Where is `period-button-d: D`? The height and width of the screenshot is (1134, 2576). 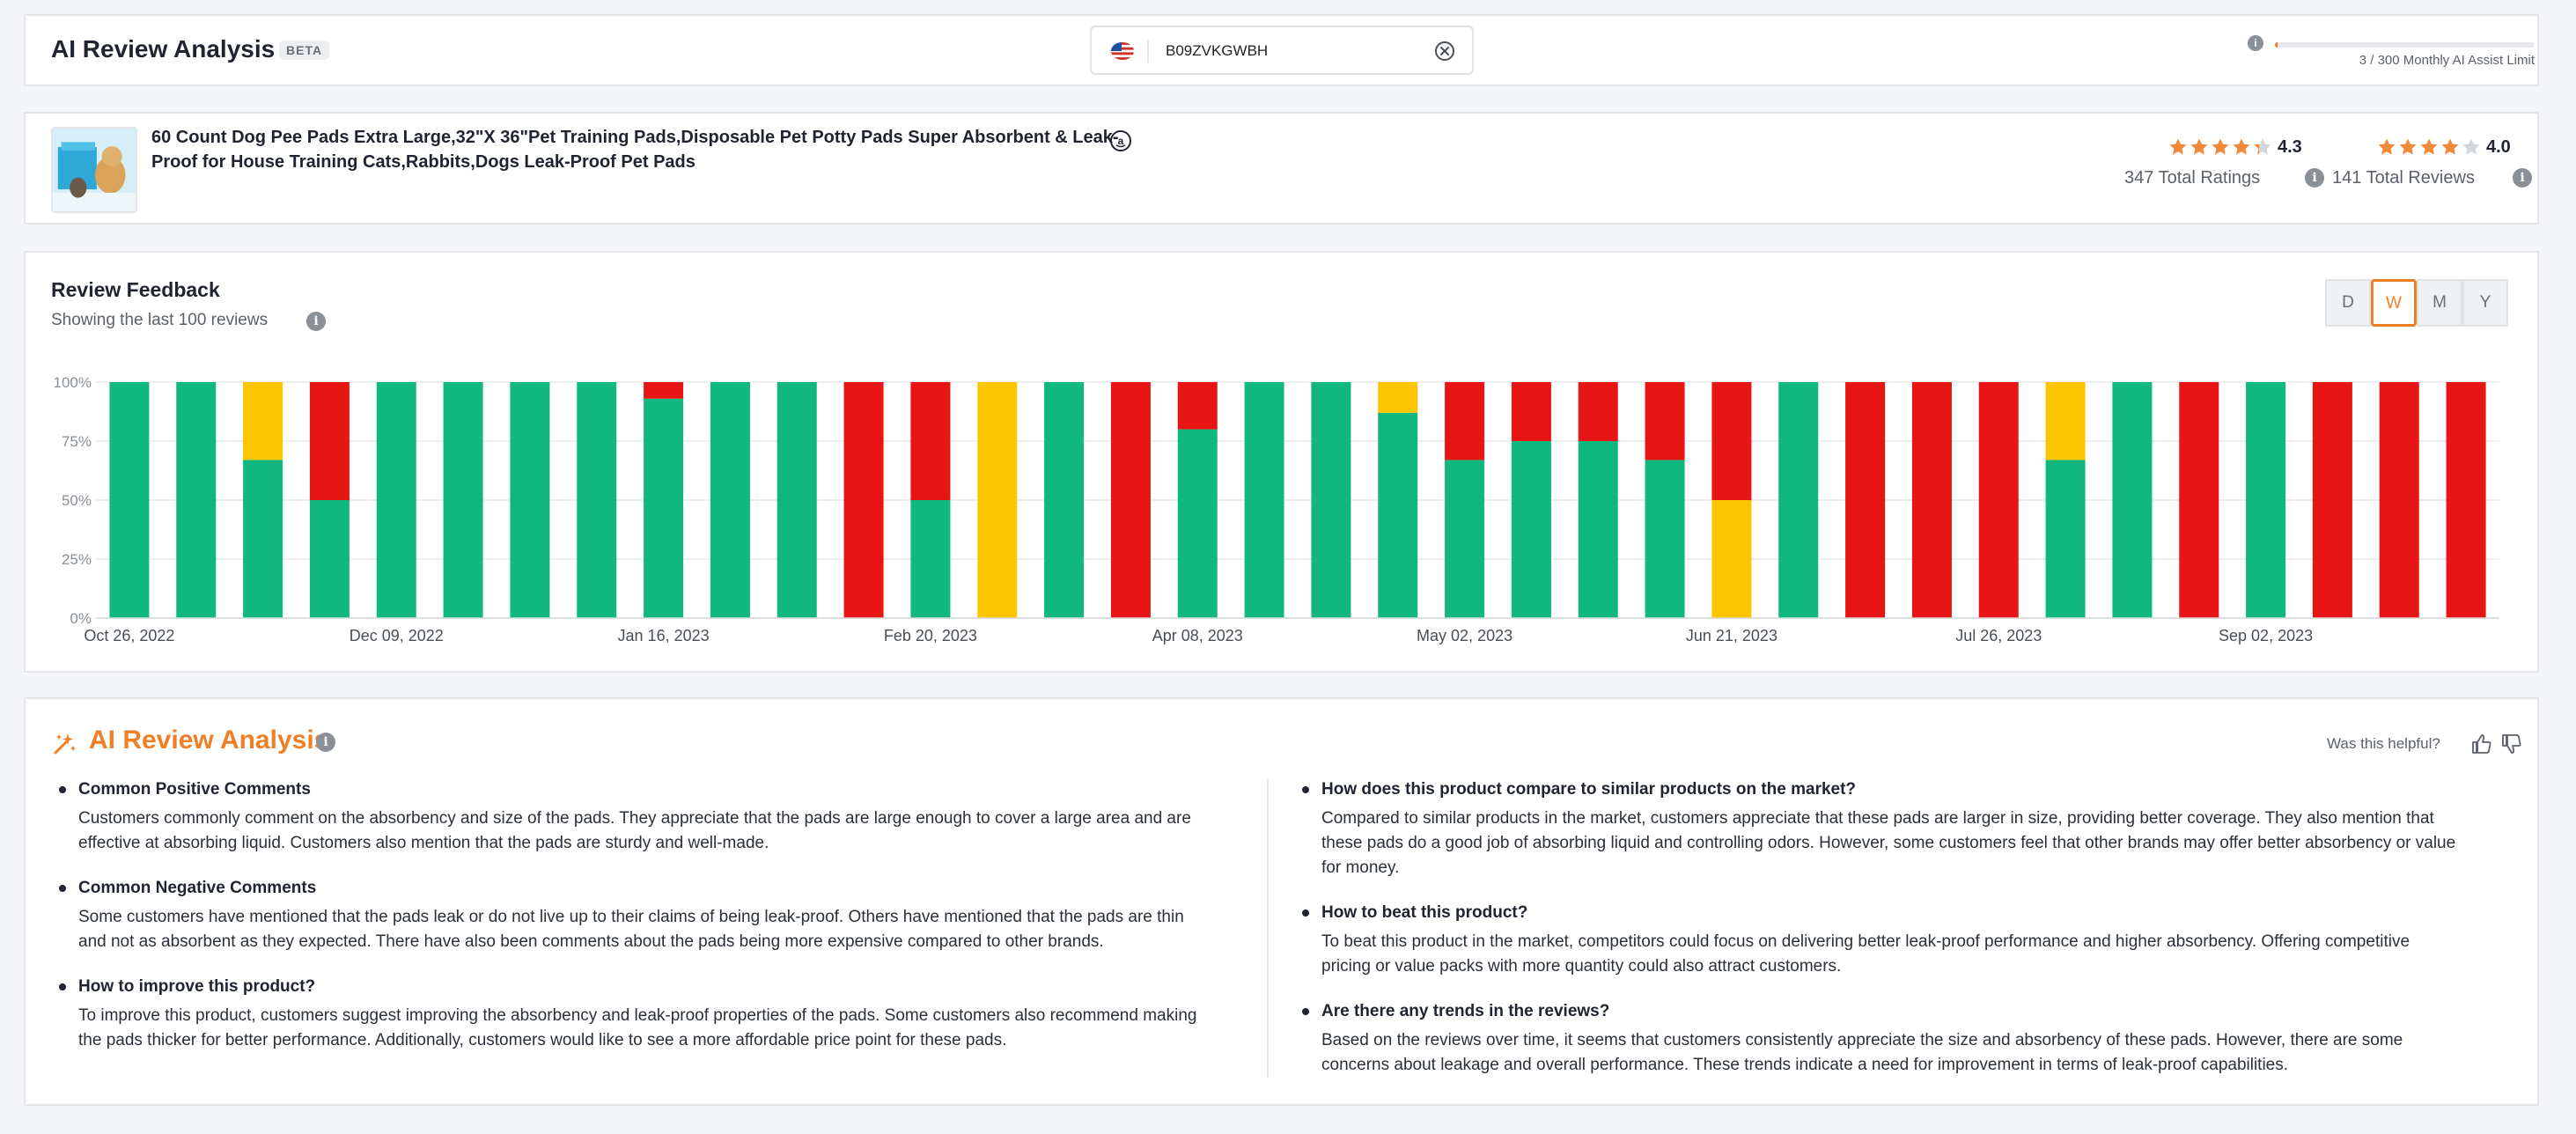
period-button-d: D is located at coordinates (2348, 303).